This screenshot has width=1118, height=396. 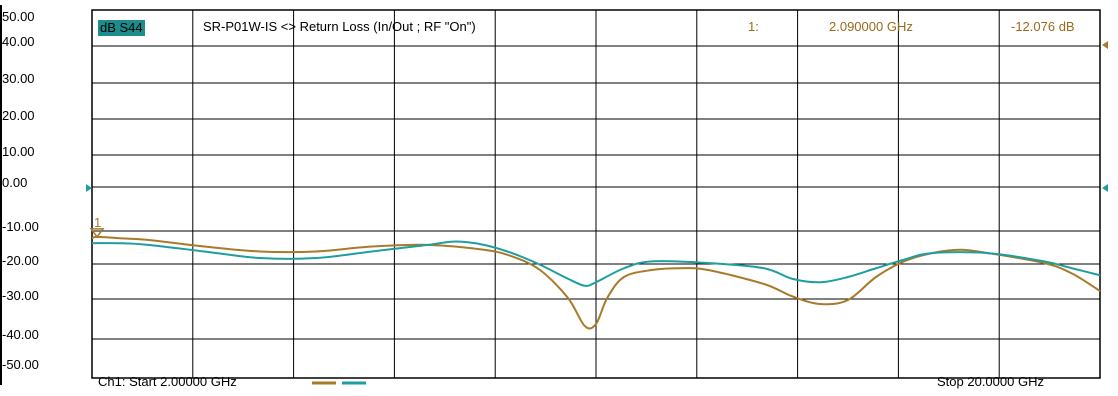 What do you see at coordinates (20, 295) in the screenshot?
I see `y-tick-label: -30.00` at bounding box center [20, 295].